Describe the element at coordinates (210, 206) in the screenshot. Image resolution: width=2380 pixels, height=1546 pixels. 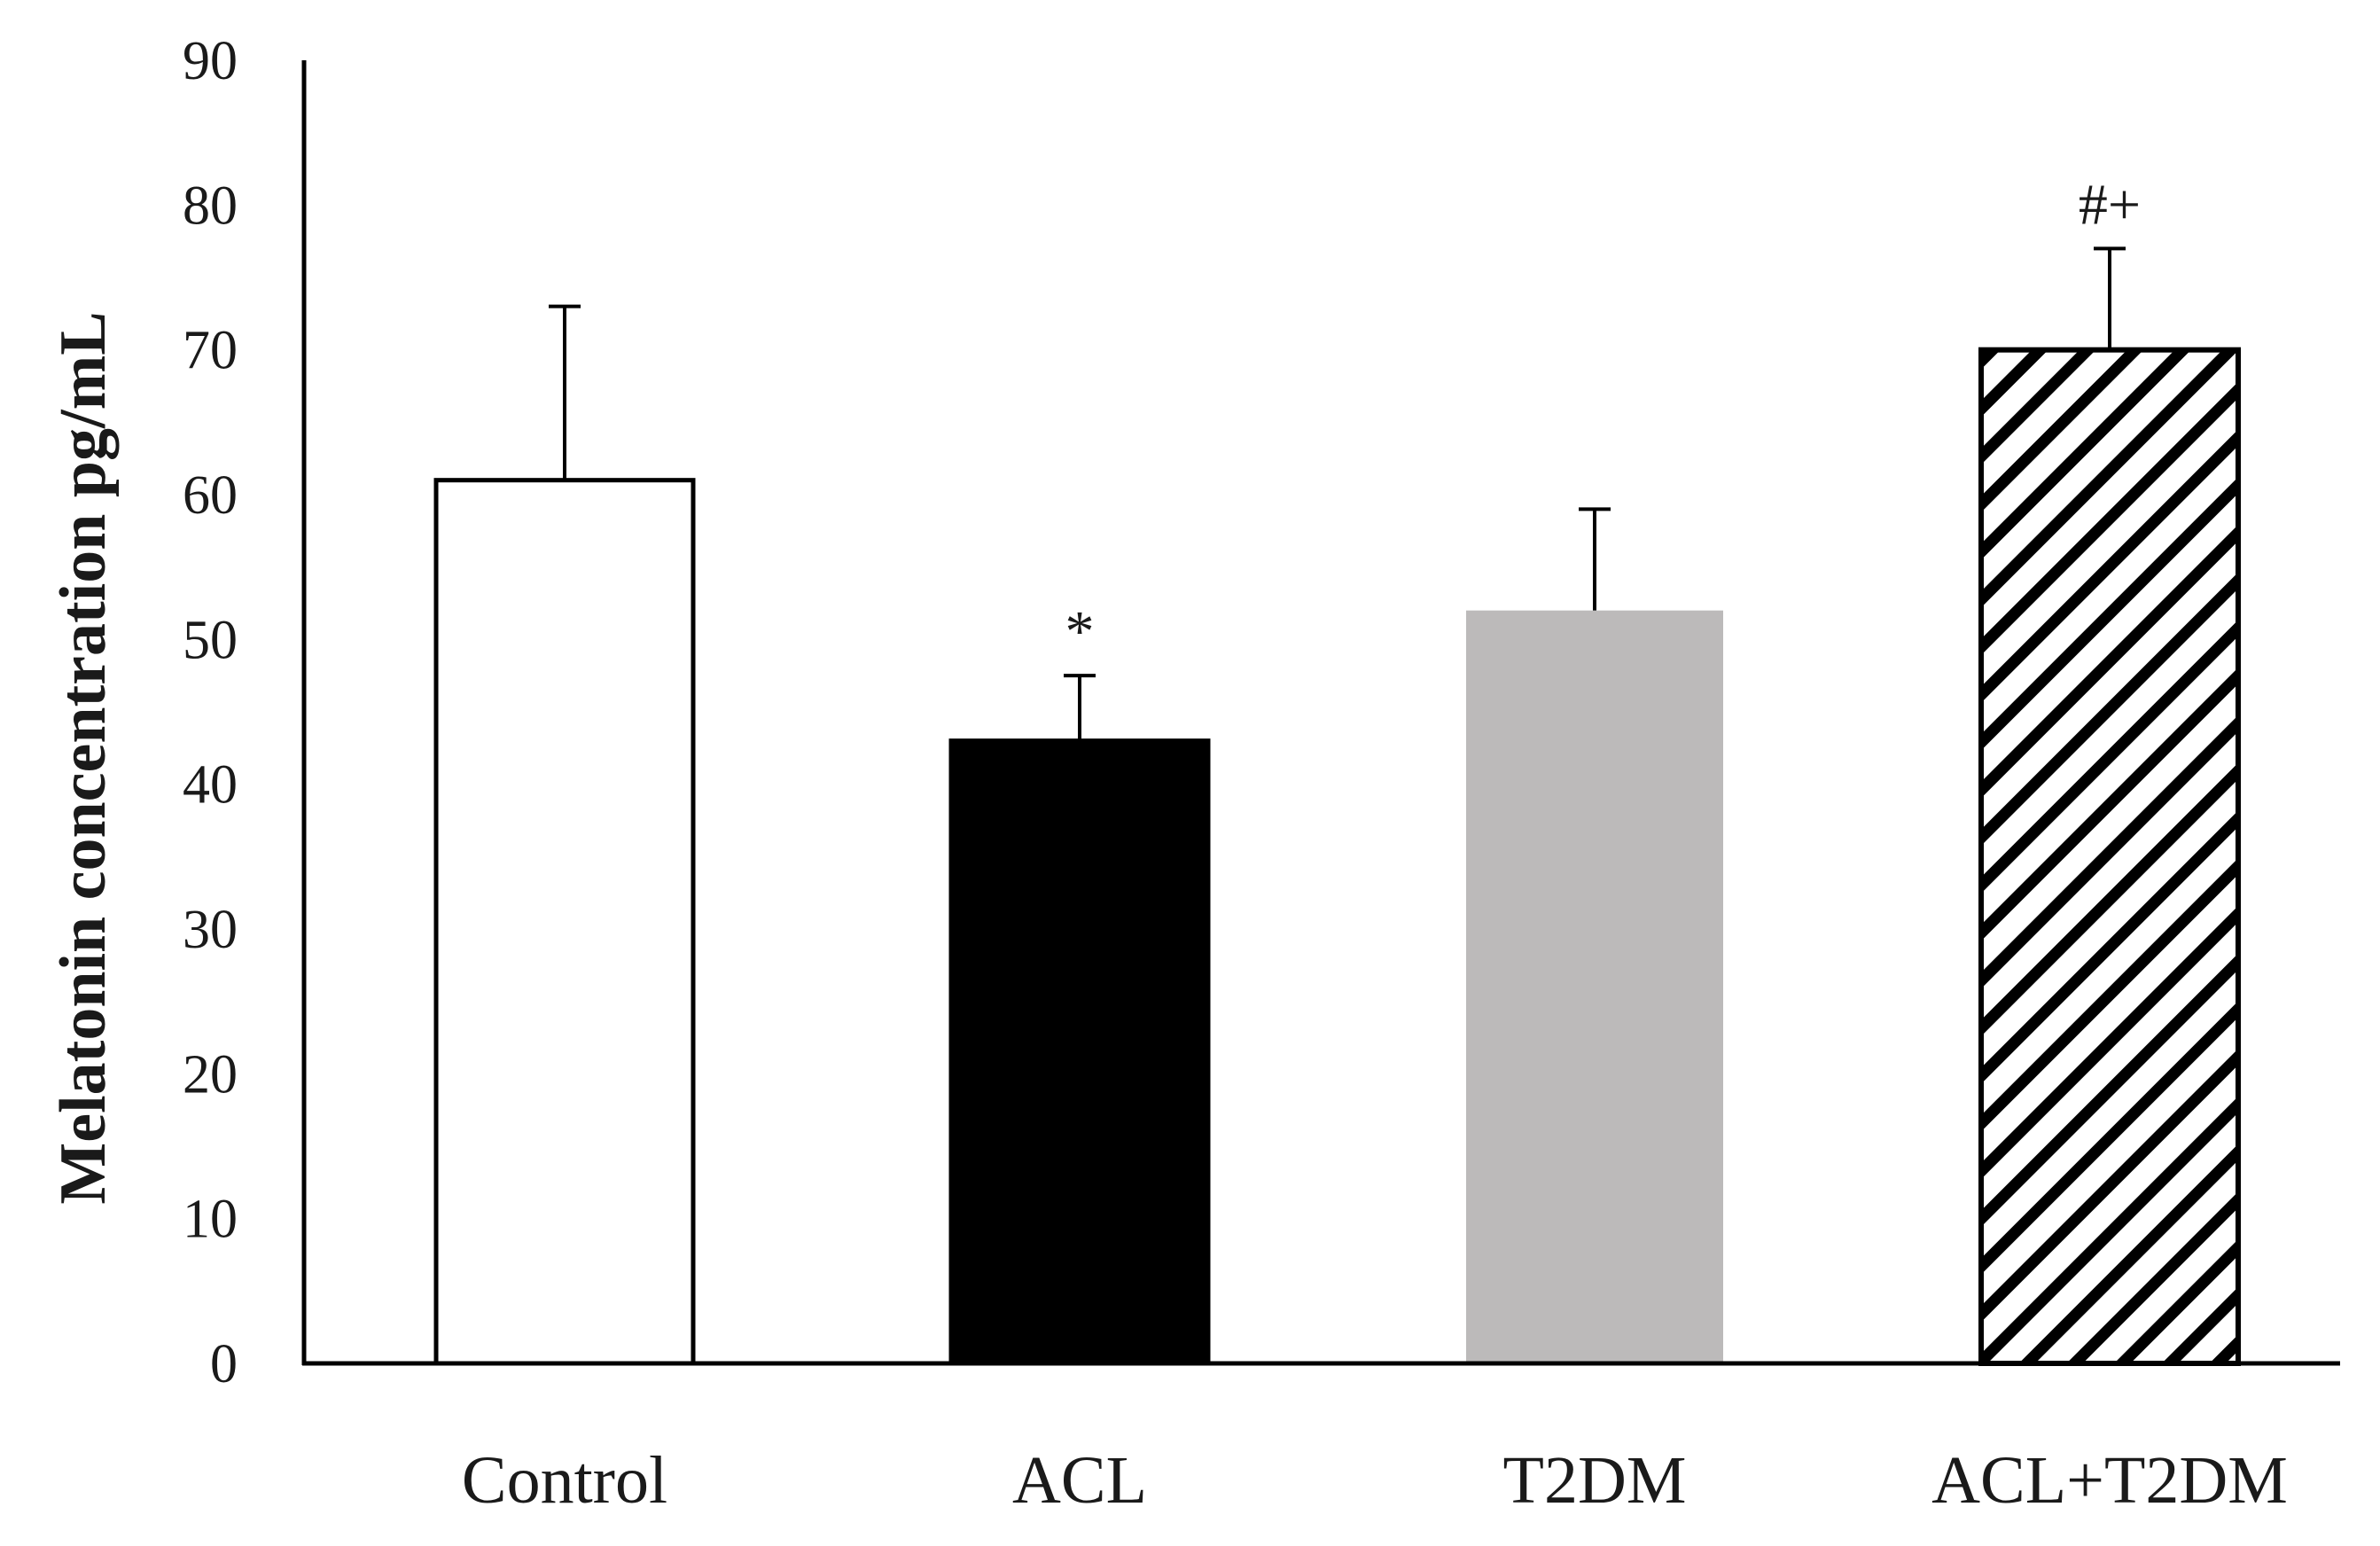
I see `y-tick-label: 80` at that location.